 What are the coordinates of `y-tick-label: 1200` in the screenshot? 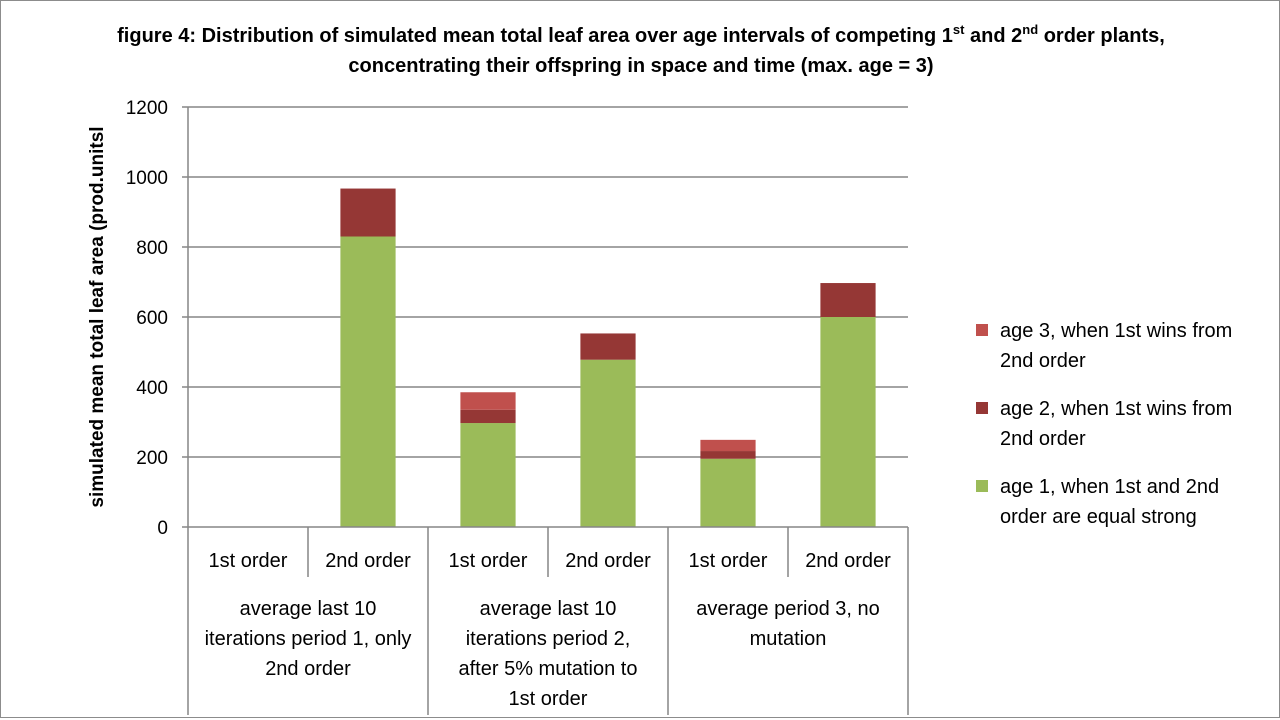 It's located at (147, 108).